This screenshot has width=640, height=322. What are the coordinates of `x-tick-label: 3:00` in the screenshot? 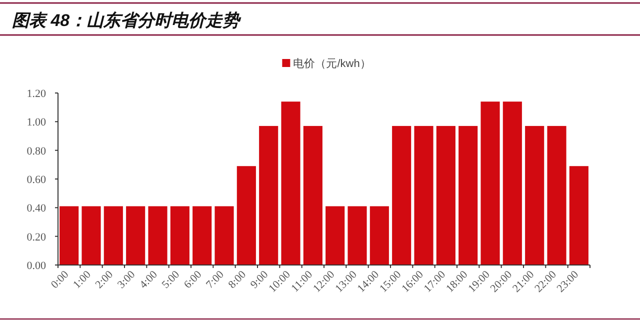 It's located at (126, 279).